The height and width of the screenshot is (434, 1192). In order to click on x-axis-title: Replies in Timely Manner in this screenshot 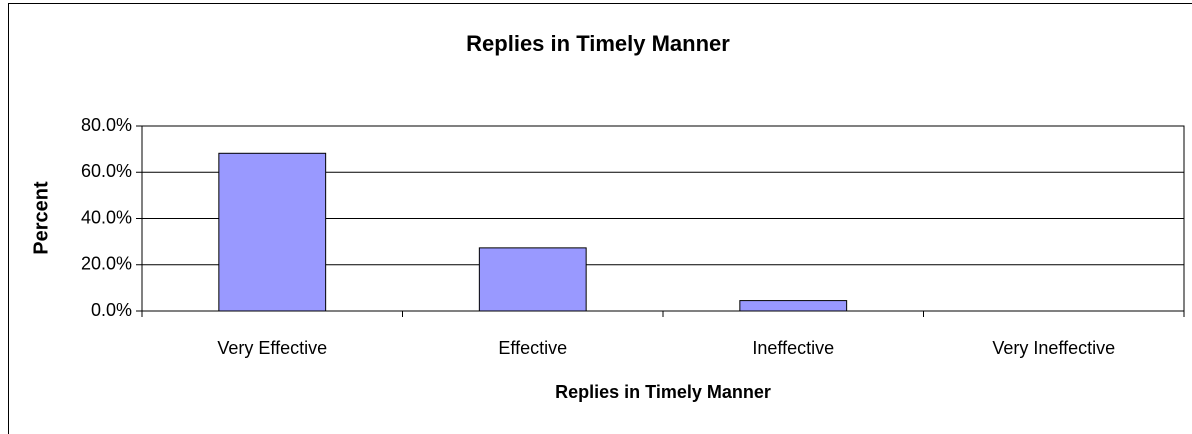, I will do `click(663, 392)`.